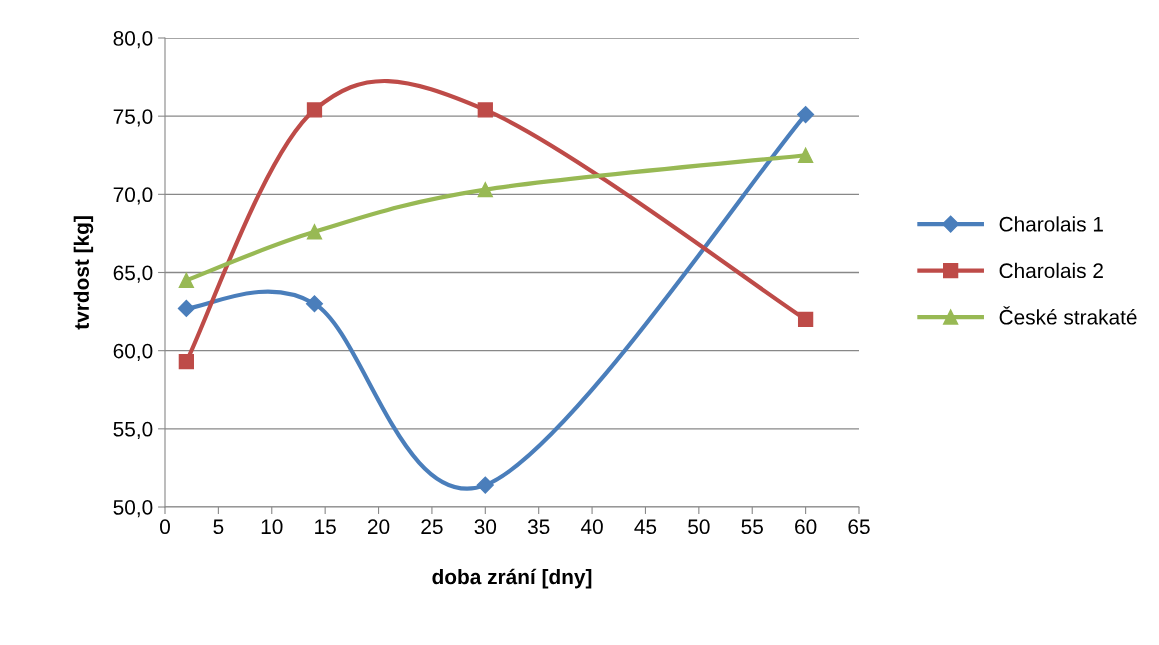  What do you see at coordinates (859, 527) in the screenshot?
I see `x-tick-label: 65` at bounding box center [859, 527].